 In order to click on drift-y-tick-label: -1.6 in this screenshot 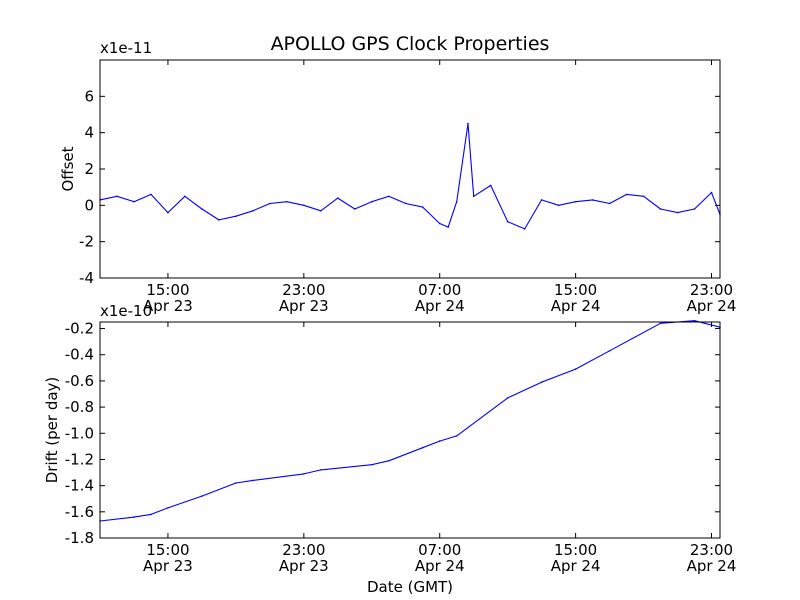, I will do `click(79, 512)`.